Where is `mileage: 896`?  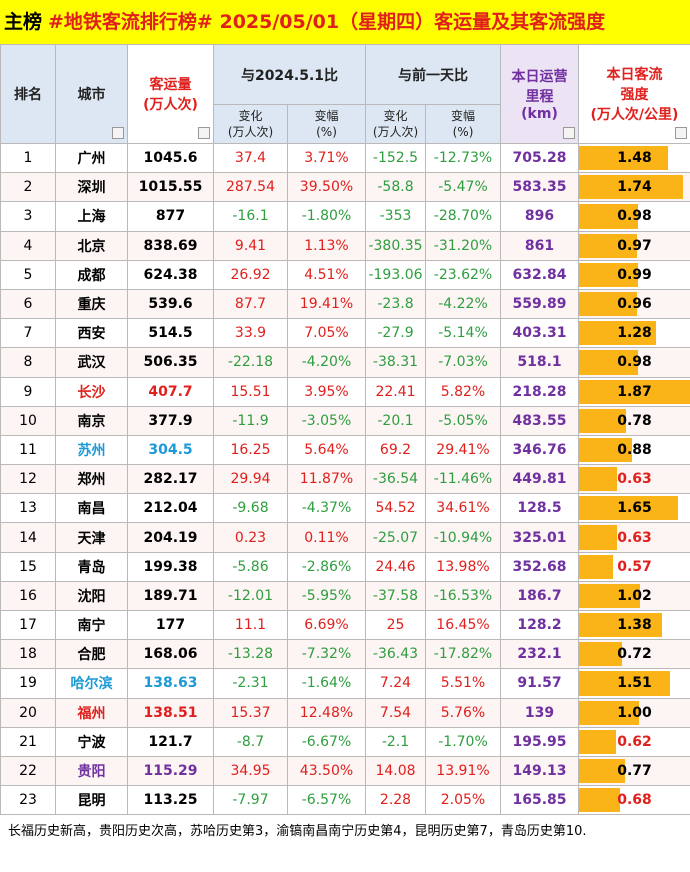 mileage: 896 is located at coordinates (539, 216).